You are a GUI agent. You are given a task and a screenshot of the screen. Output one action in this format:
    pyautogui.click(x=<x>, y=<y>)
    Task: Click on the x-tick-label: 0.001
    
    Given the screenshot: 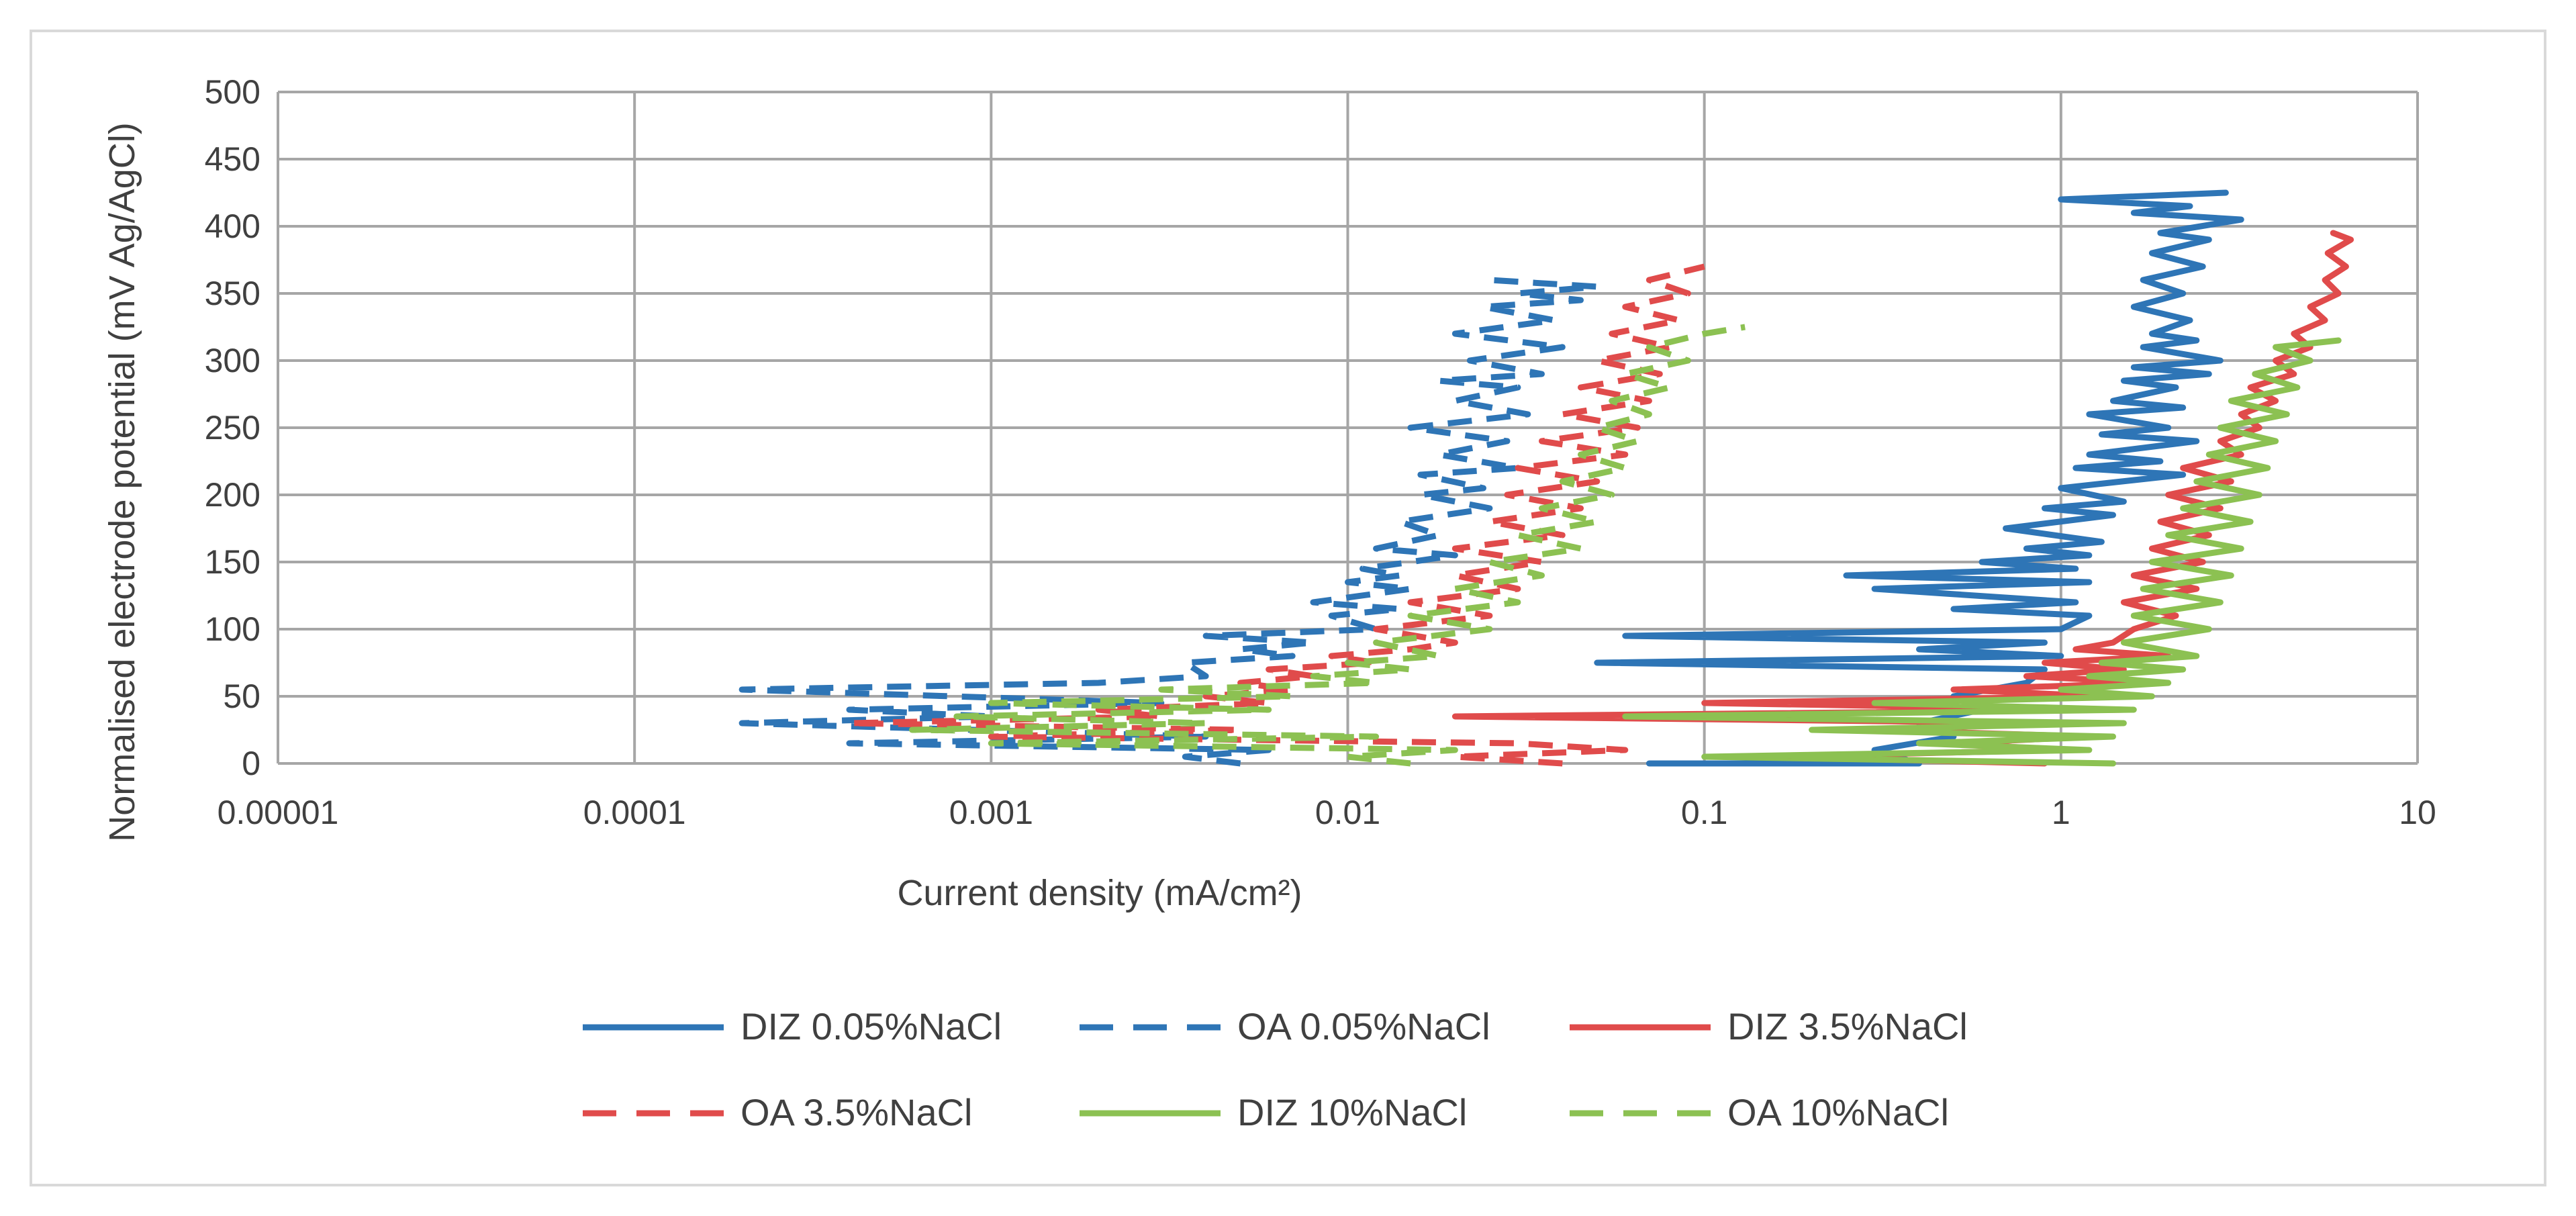 What is the action you would take?
    pyautogui.click(x=991, y=812)
    